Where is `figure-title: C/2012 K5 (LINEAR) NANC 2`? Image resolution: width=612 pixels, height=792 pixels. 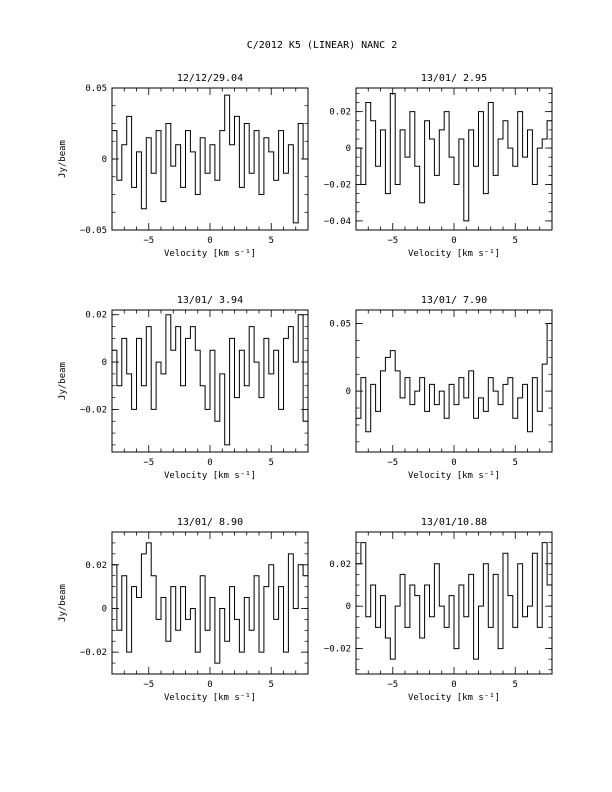 figure-title: C/2012 K5 (LINEAR) NANC 2 is located at coordinates (322, 45).